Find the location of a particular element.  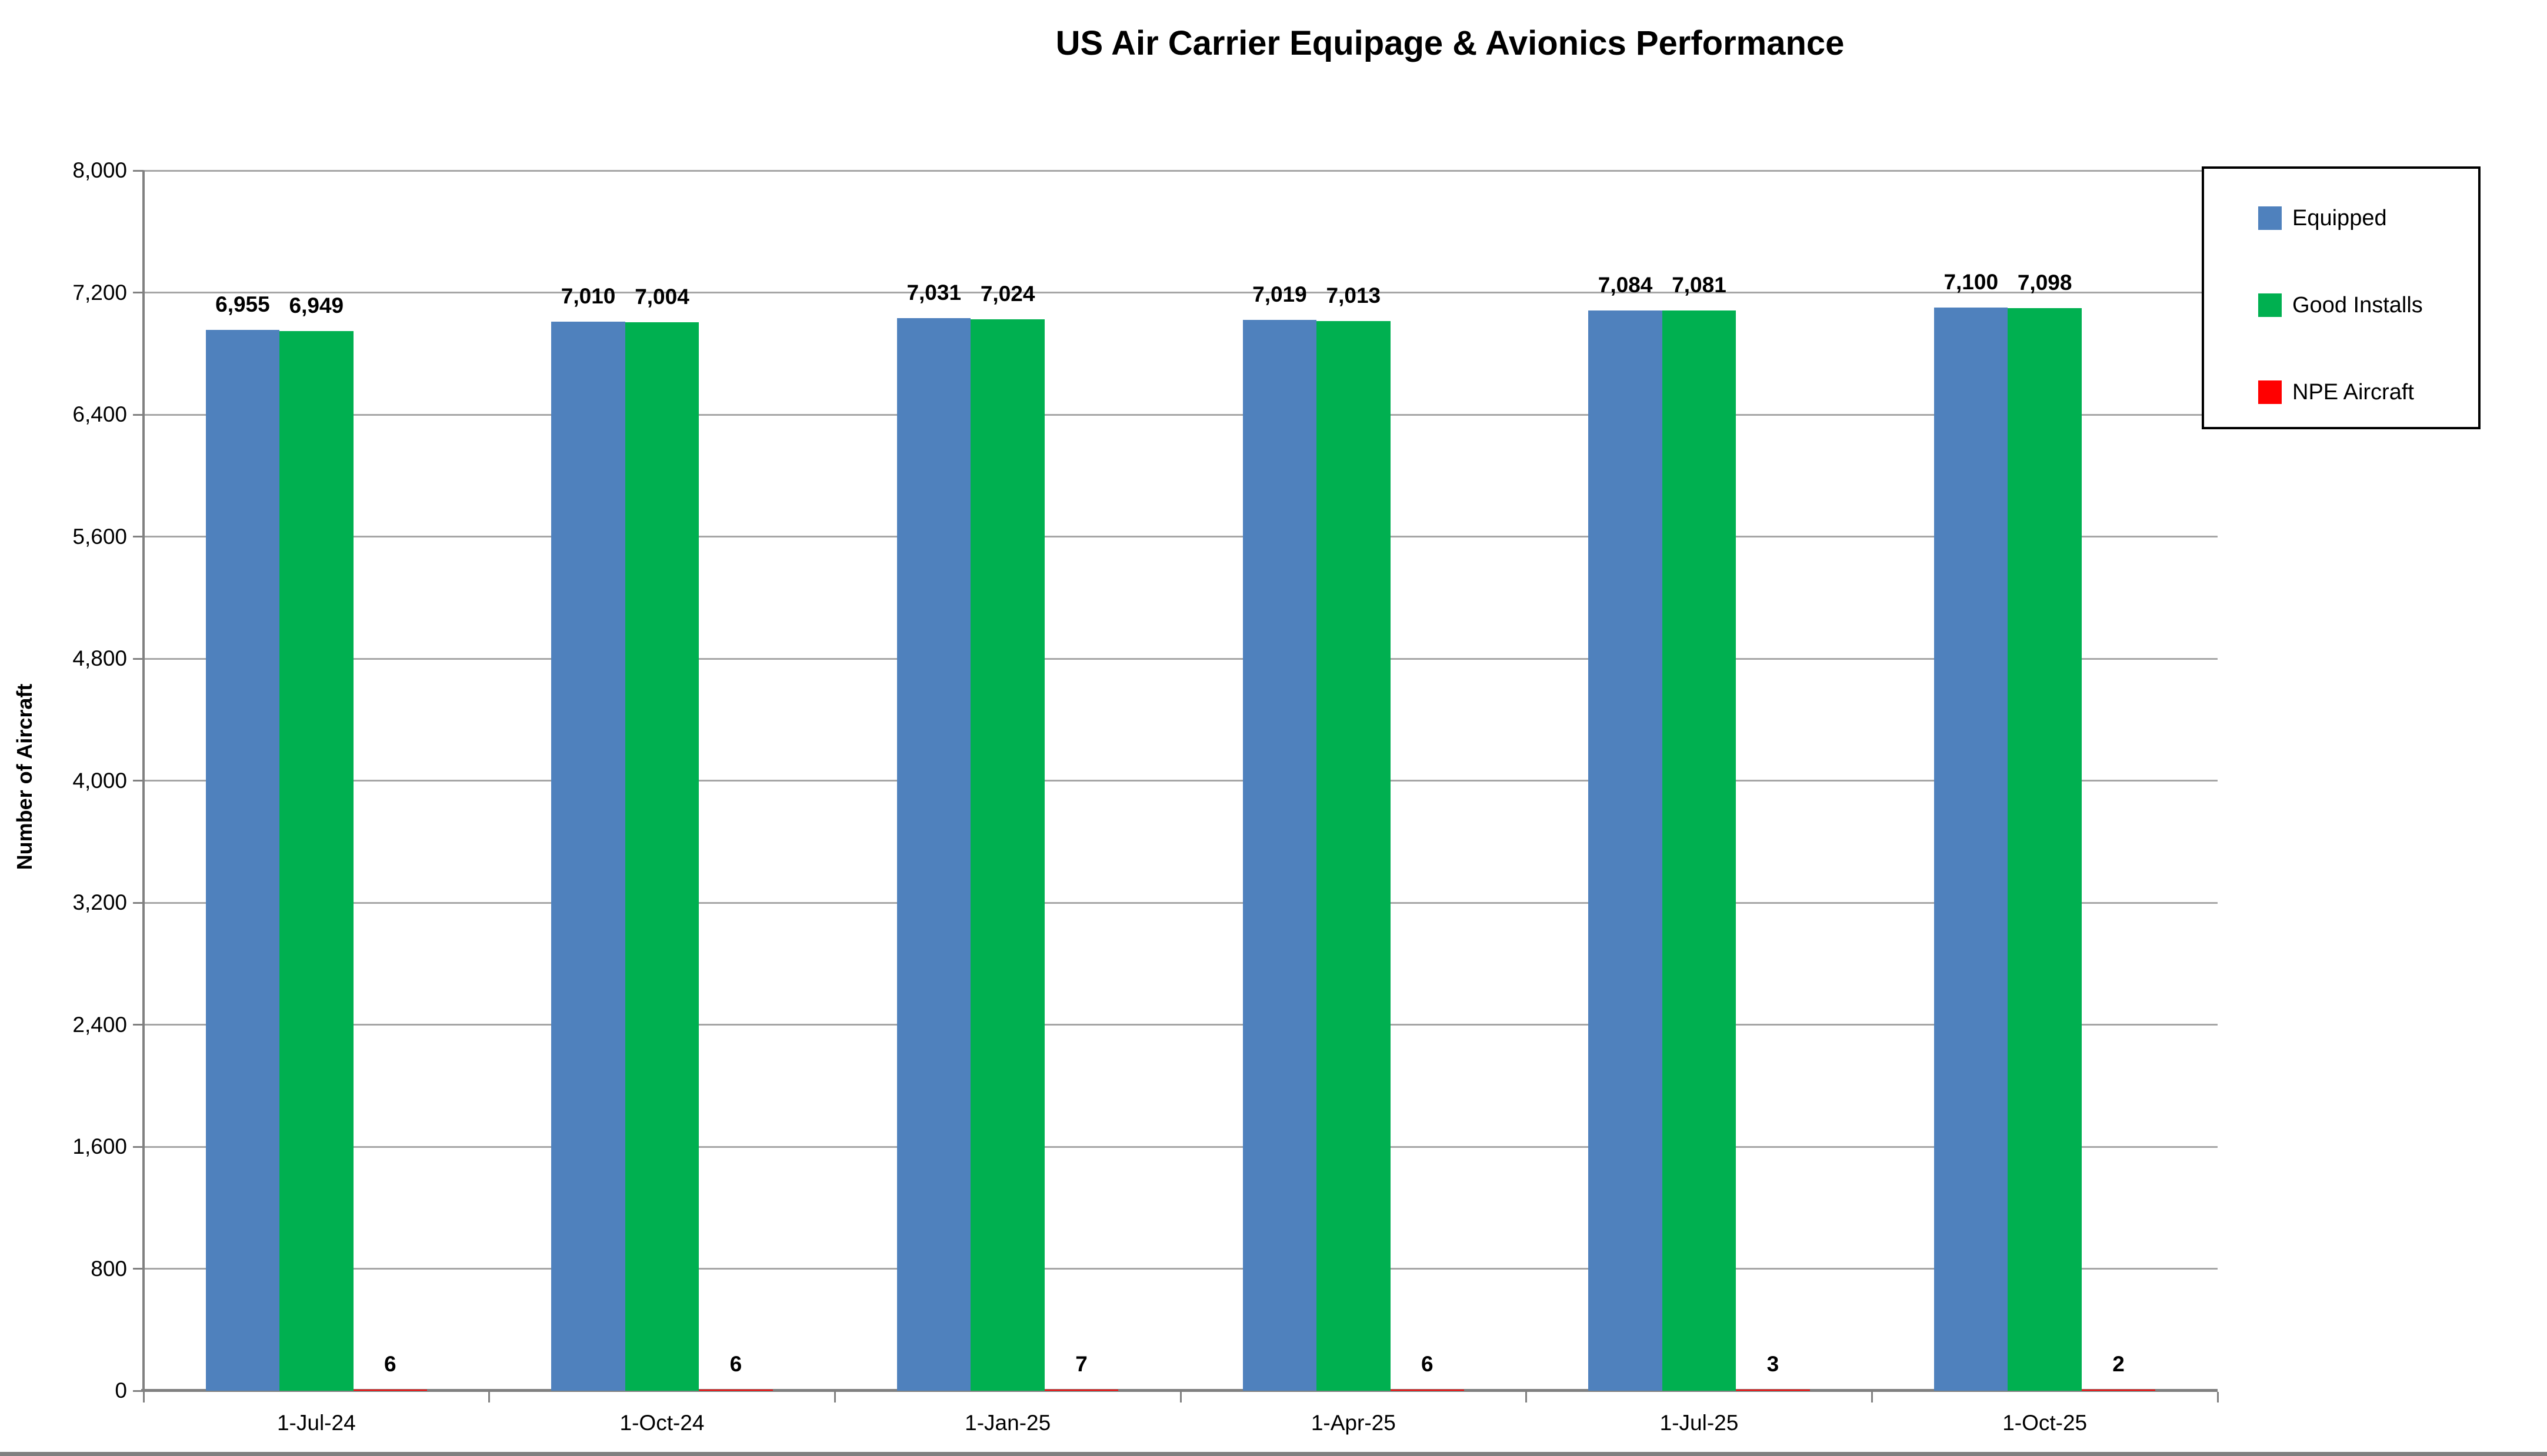

bar-value-label: 7,081 is located at coordinates (1699, 285).